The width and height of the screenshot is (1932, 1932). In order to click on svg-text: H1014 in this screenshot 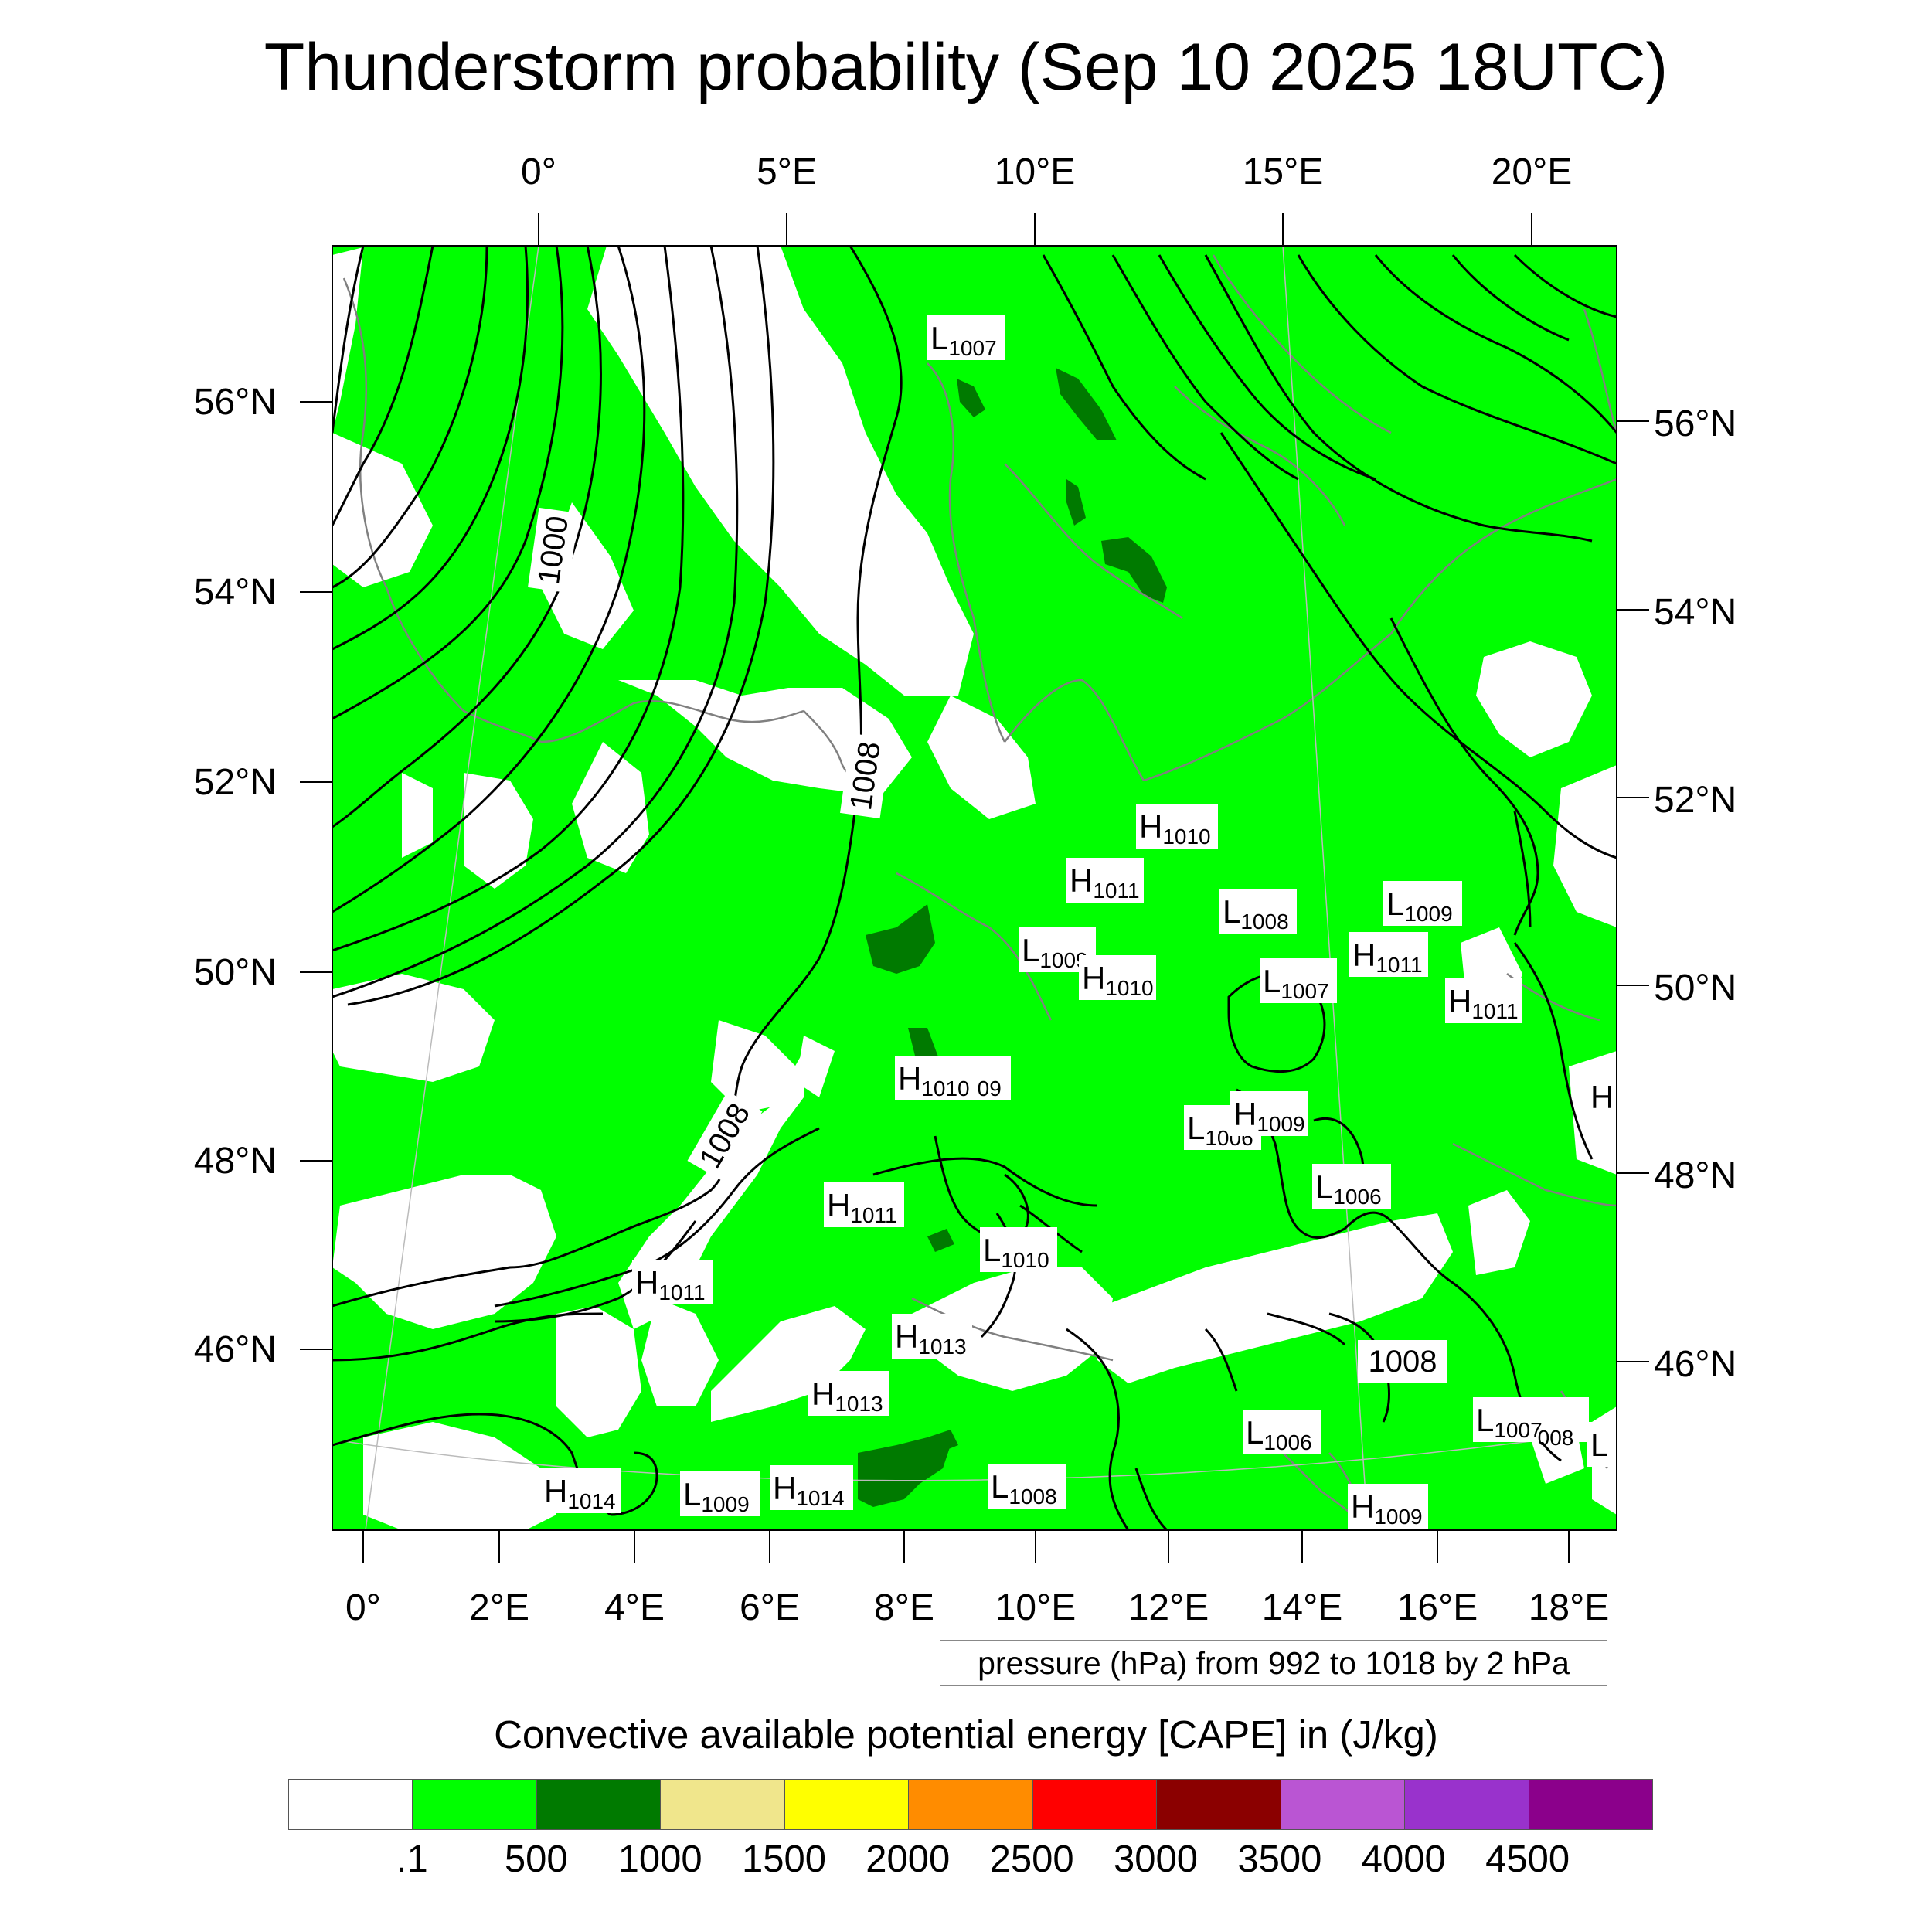, I will do `click(580, 1493)`.